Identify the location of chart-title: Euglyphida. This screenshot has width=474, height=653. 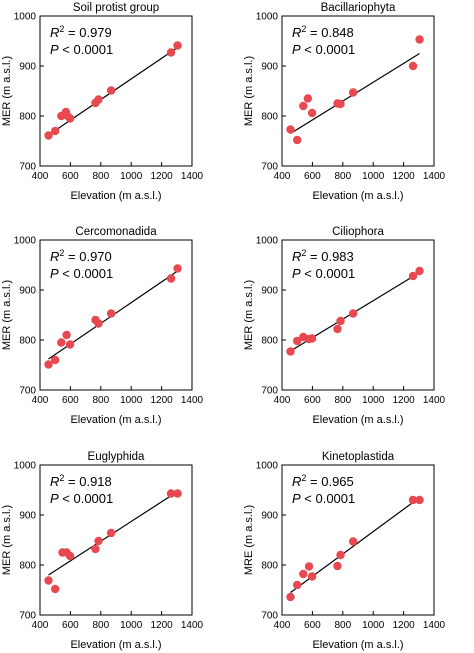
(117, 457).